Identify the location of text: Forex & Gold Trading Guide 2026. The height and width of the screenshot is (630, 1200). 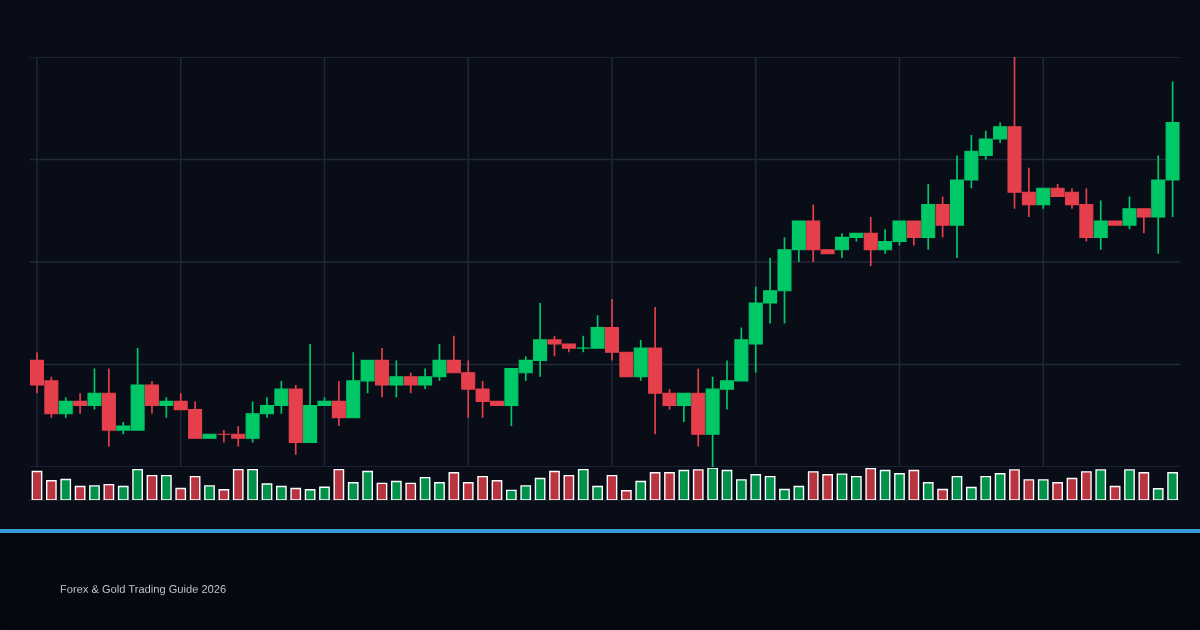
(143, 590).